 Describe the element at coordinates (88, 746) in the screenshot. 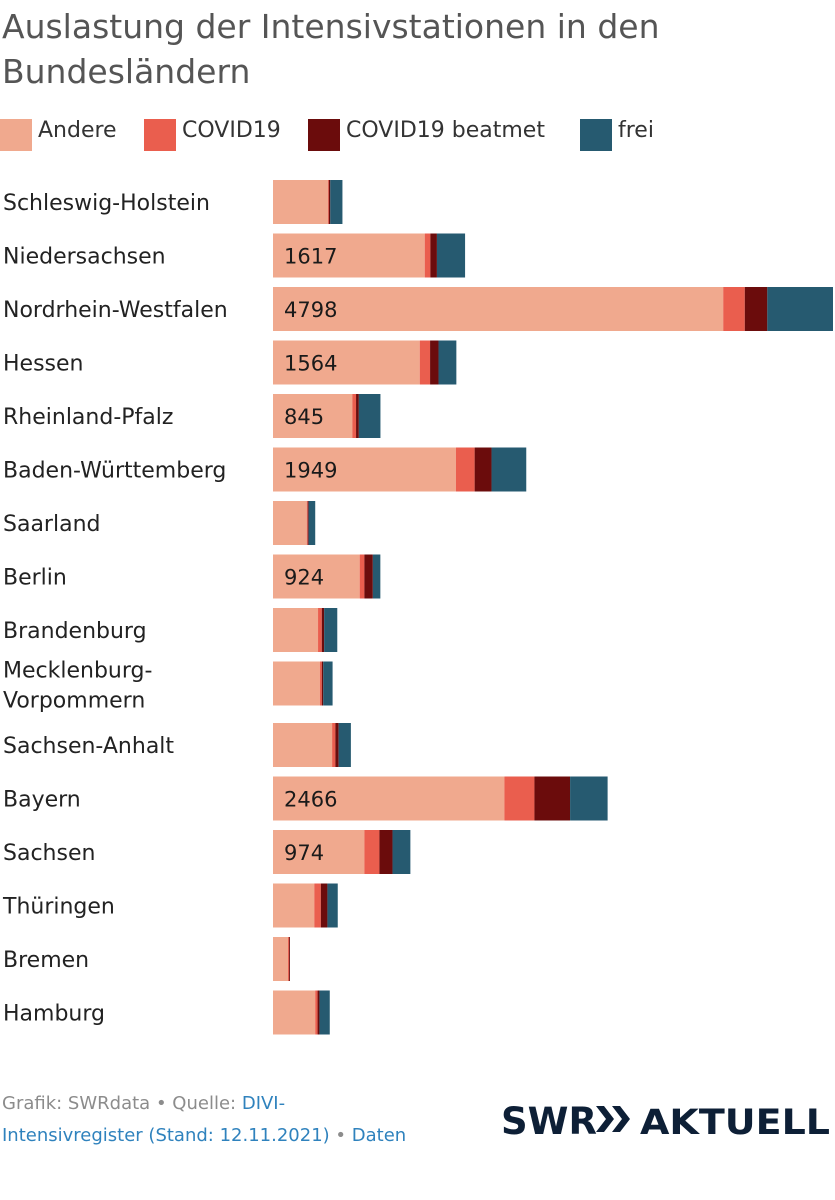

I see `category-label: Sachsen-Anhalt` at that location.